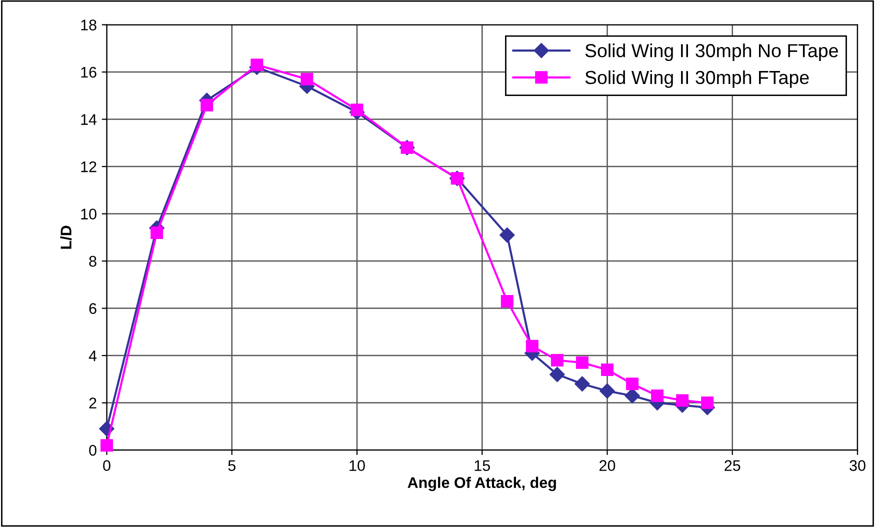  What do you see at coordinates (232, 465) in the screenshot?
I see `x-tick-label: 5` at bounding box center [232, 465].